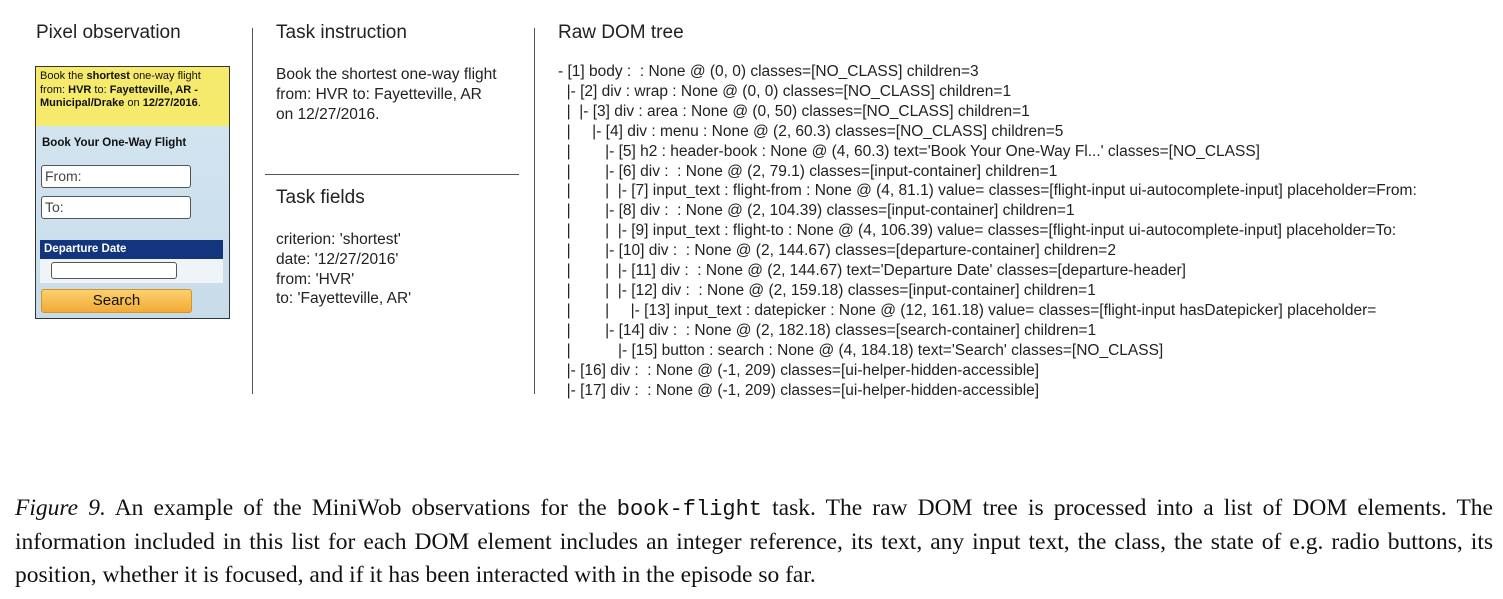  I want to click on raw-dom-tree-heading: Raw DOM tree, so click(621, 32).